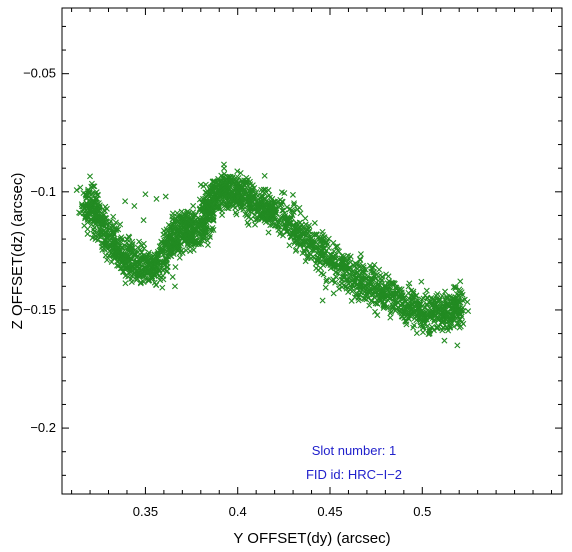 This screenshot has width=572, height=552. Describe the element at coordinates (311, 538) in the screenshot. I see `x-axis-label: Y OFFSET(dy) (arcsec)` at that location.